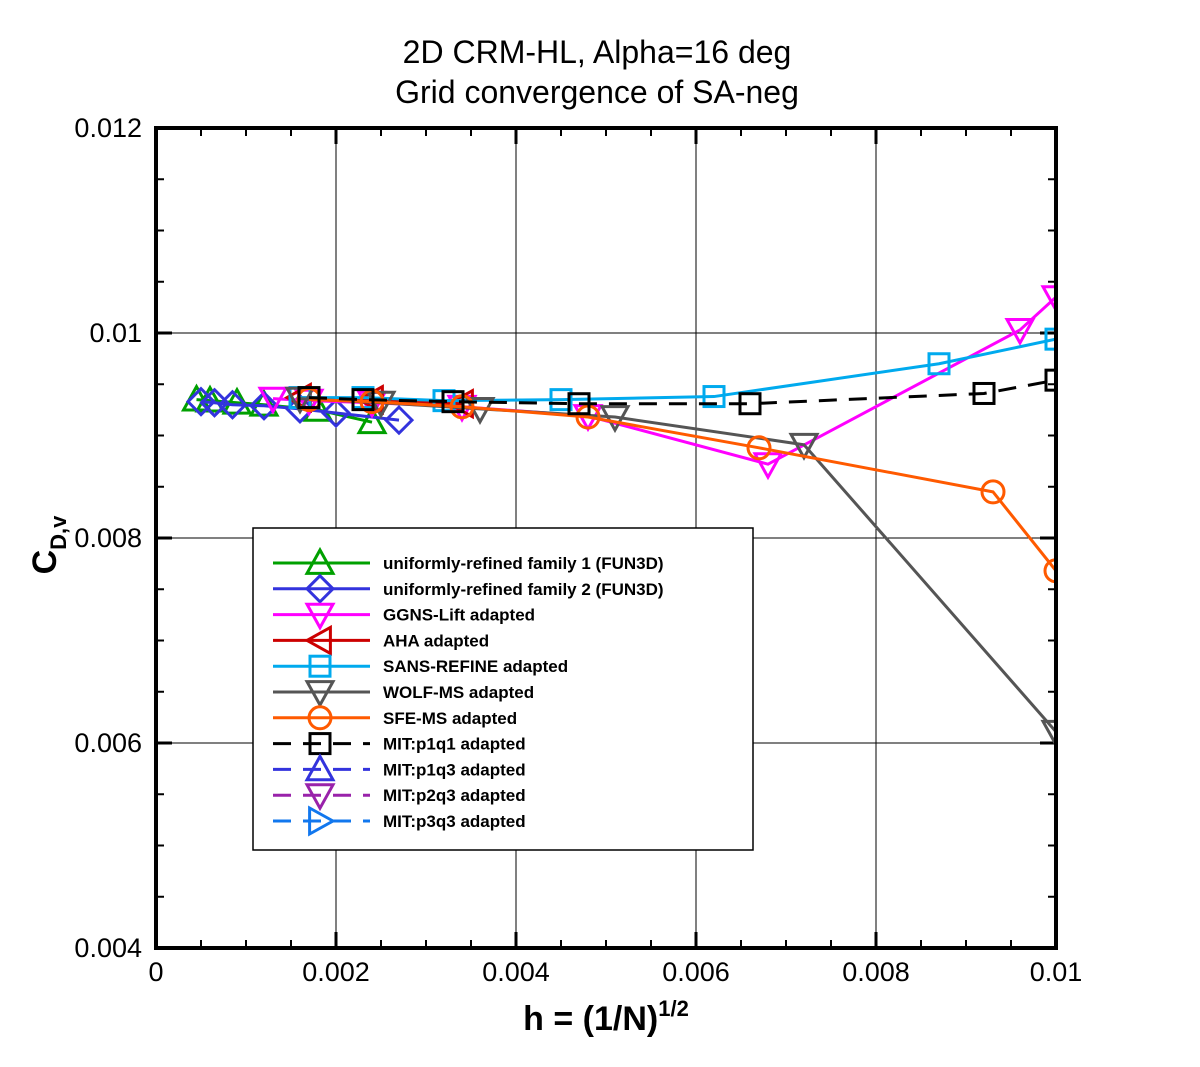 The height and width of the screenshot is (1067, 1200). Describe the element at coordinates (108, 128) in the screenshot. I see `y-tick-label-4: 0.012` at that location.